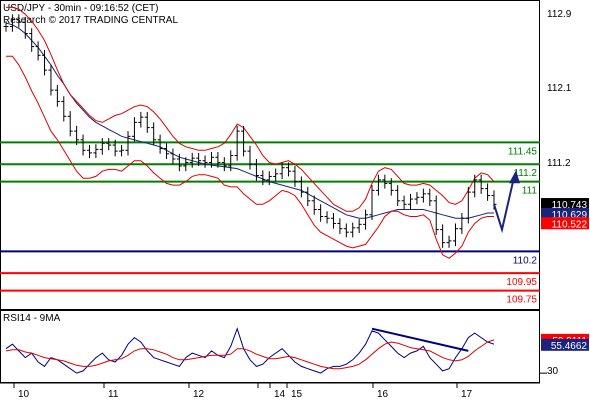  Describe the element at coordinates (514, 177) in the screenshot. I see `projection-arrowhead` at that location.